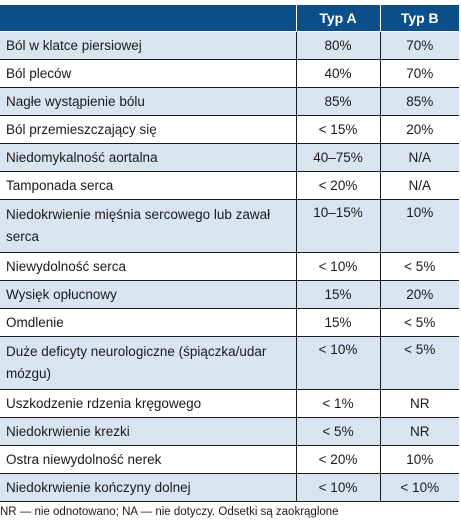  I want to click on table-row: Ból w klatce piersiowej 80% 70%, so click(229, 45).